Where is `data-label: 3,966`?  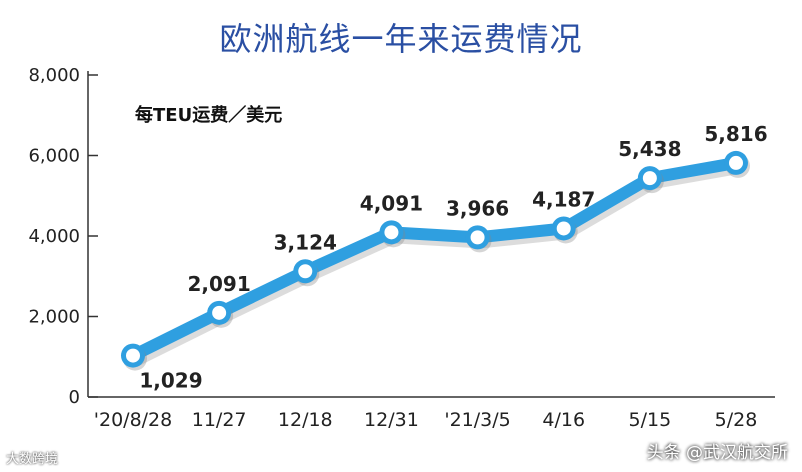 data-label: 3,966 is located at coordinates (477, 208).